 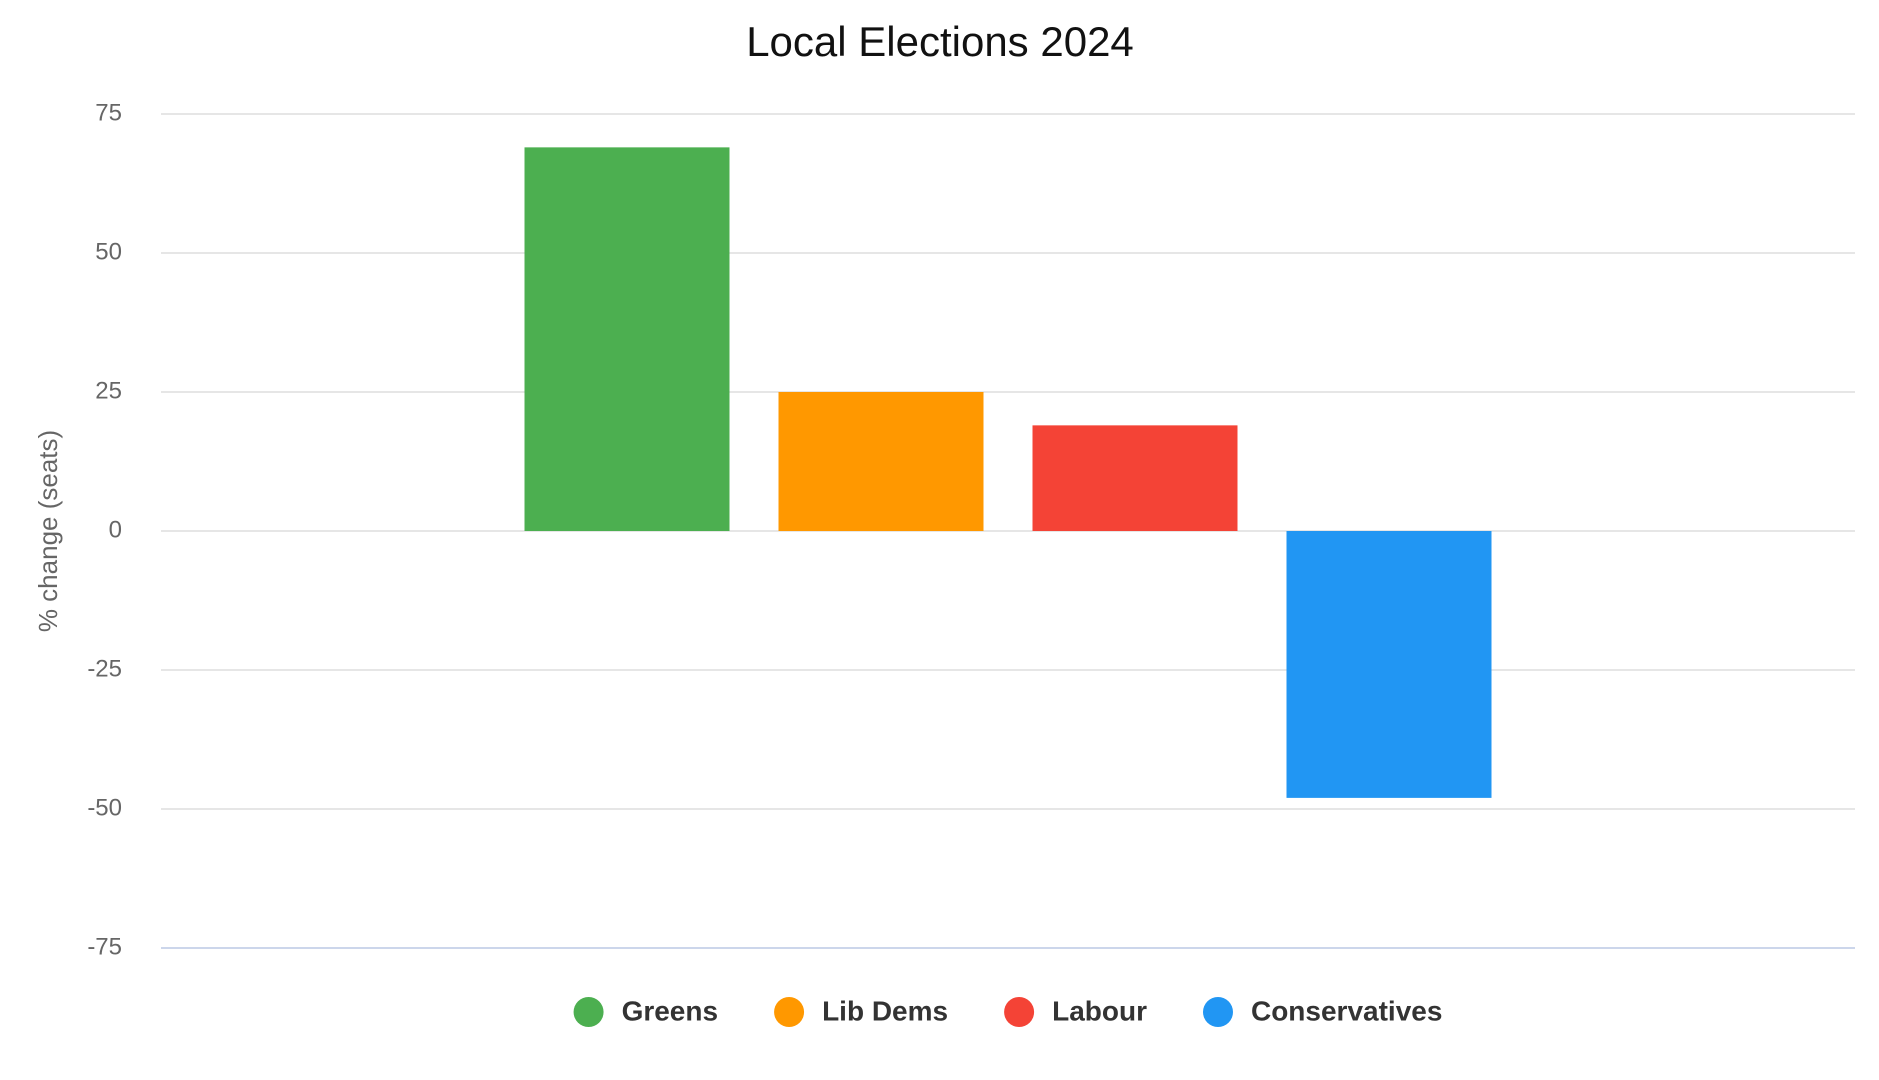 I want to click on y-tick-label: 75, so click(x=108, y=112).